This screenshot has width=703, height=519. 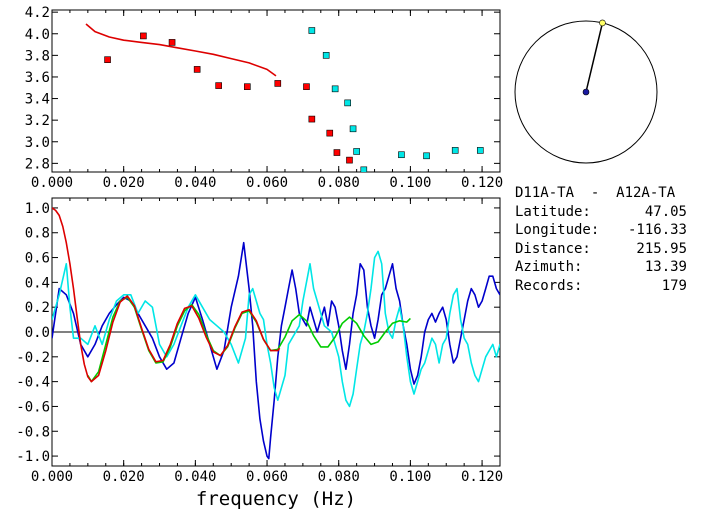 I want to click on station-center-marker, so click(x=586, y=92).